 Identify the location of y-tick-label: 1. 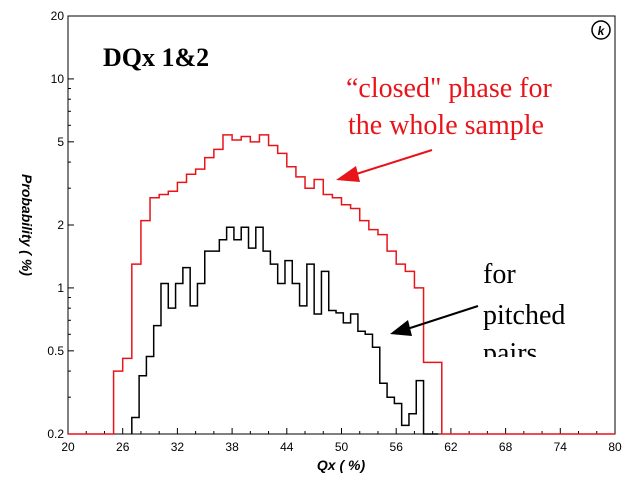
(60, 288).